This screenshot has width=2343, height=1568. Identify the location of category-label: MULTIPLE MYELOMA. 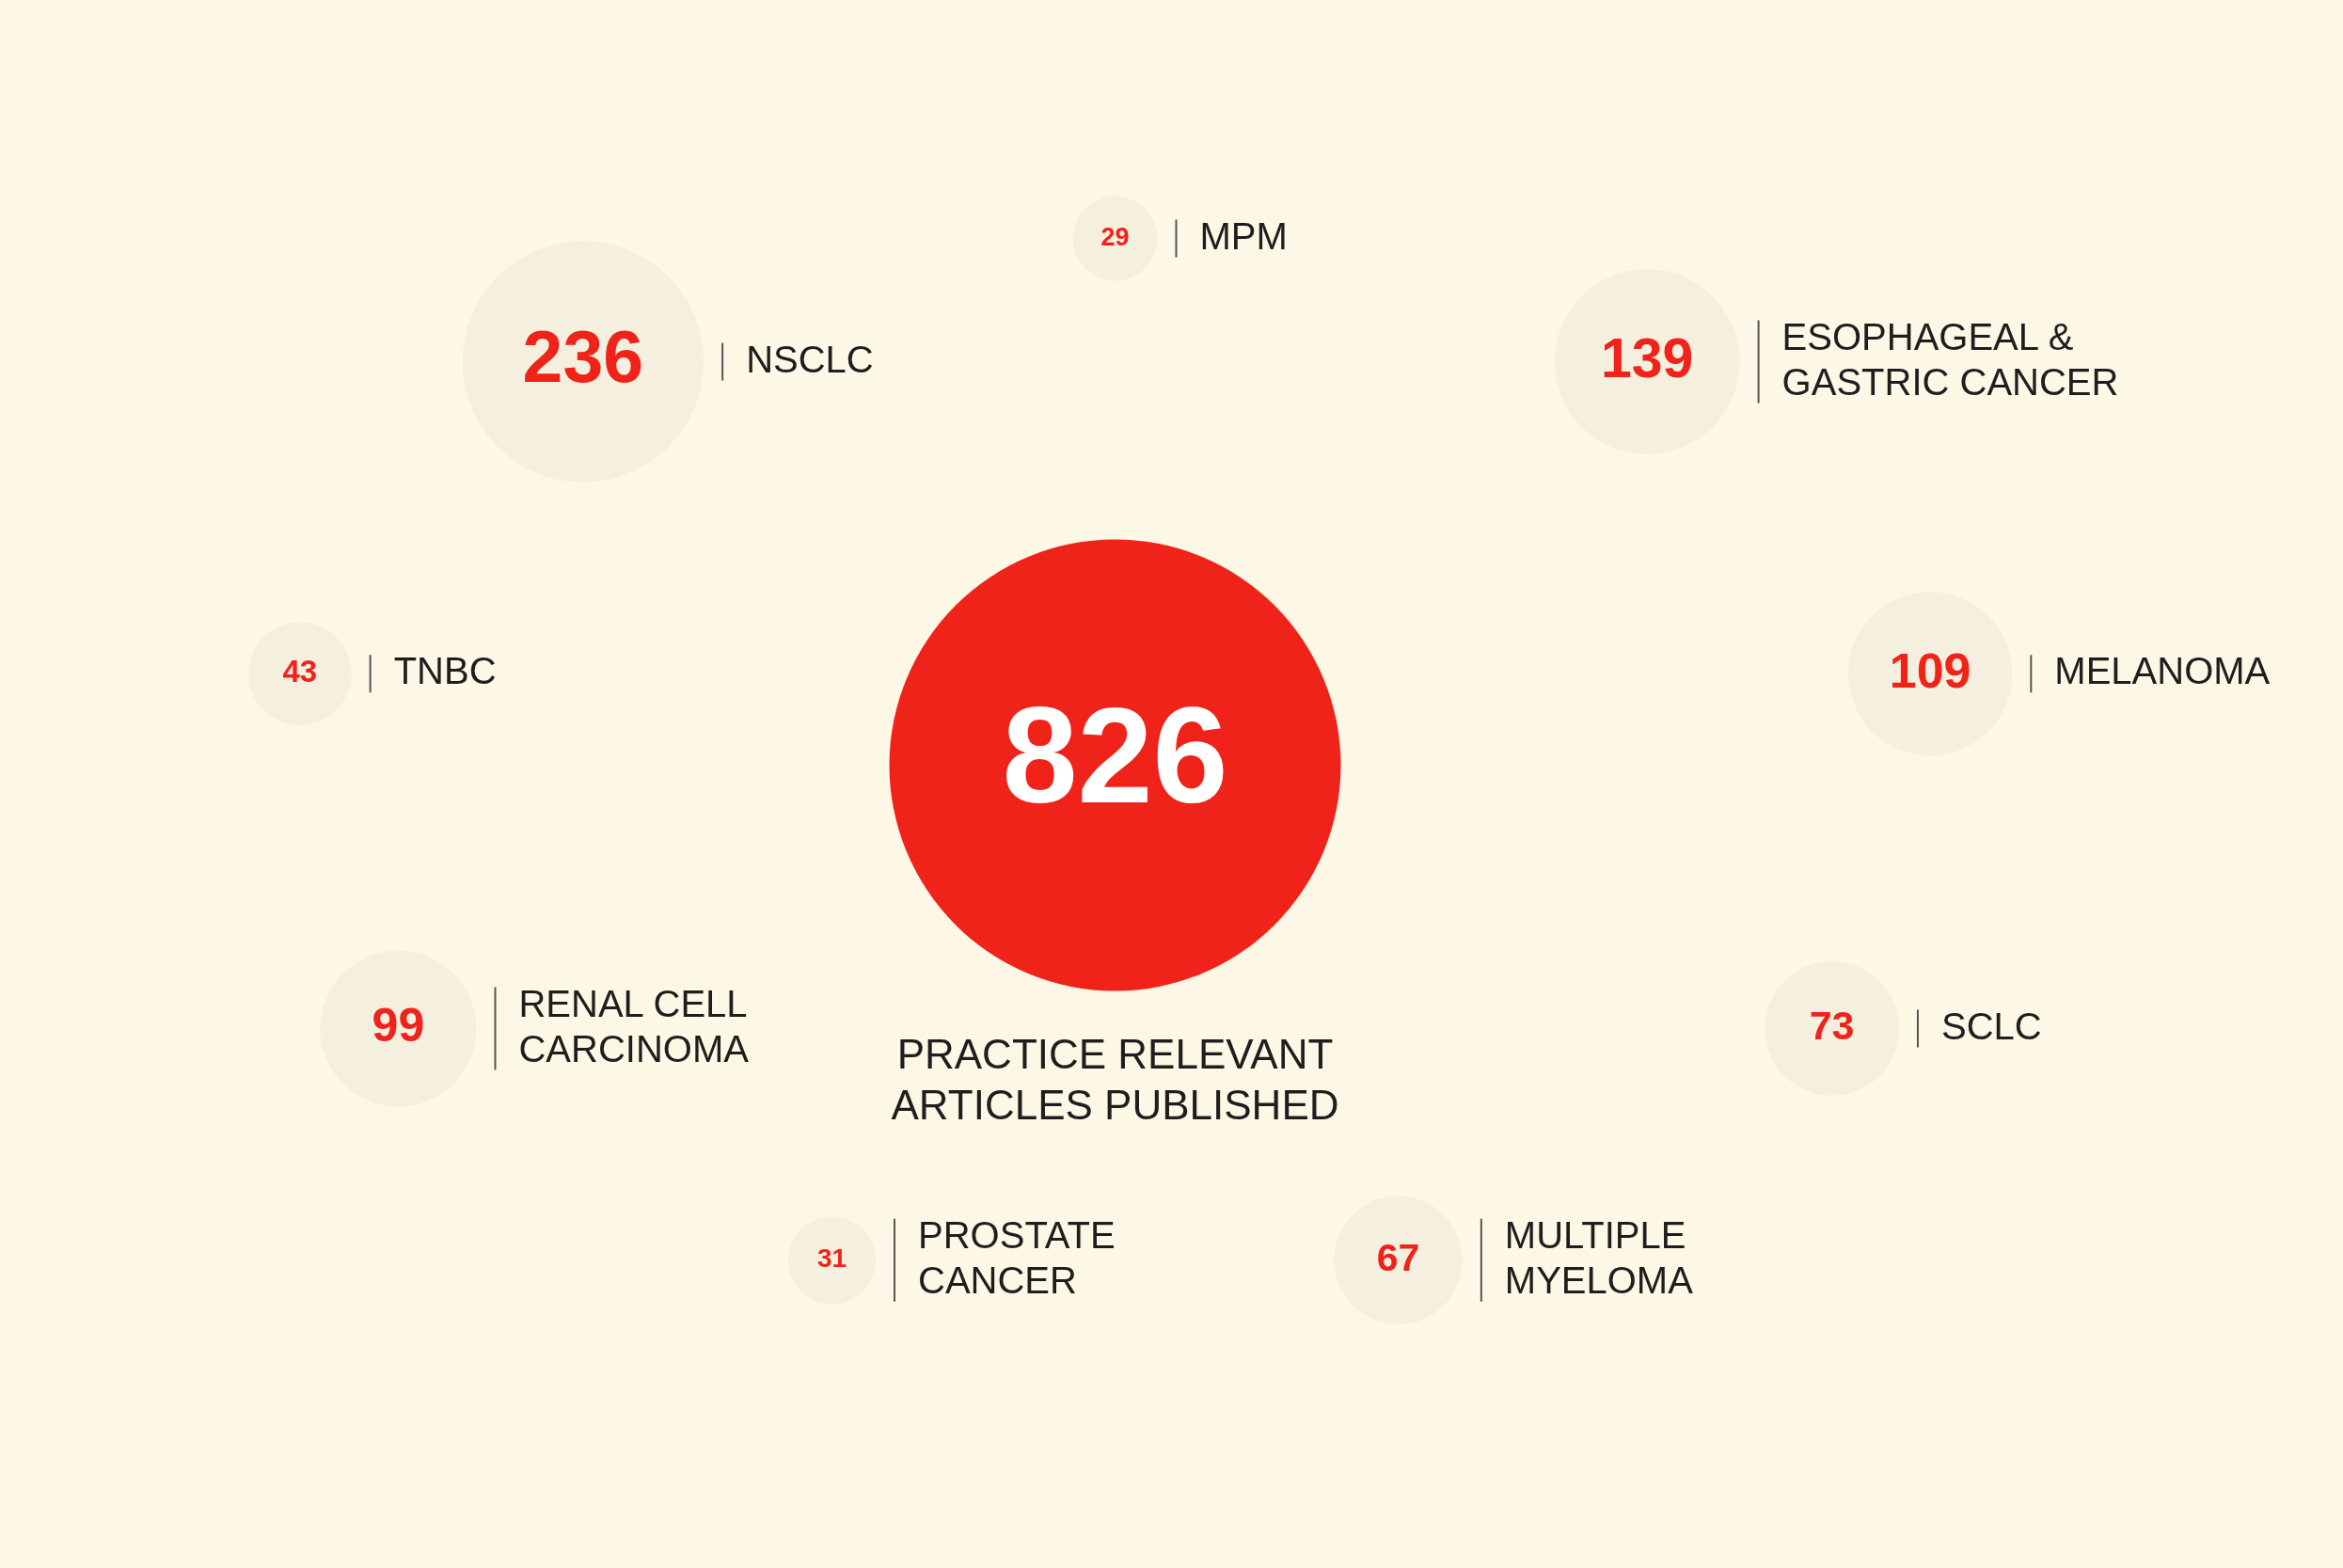
(1599, 1257).